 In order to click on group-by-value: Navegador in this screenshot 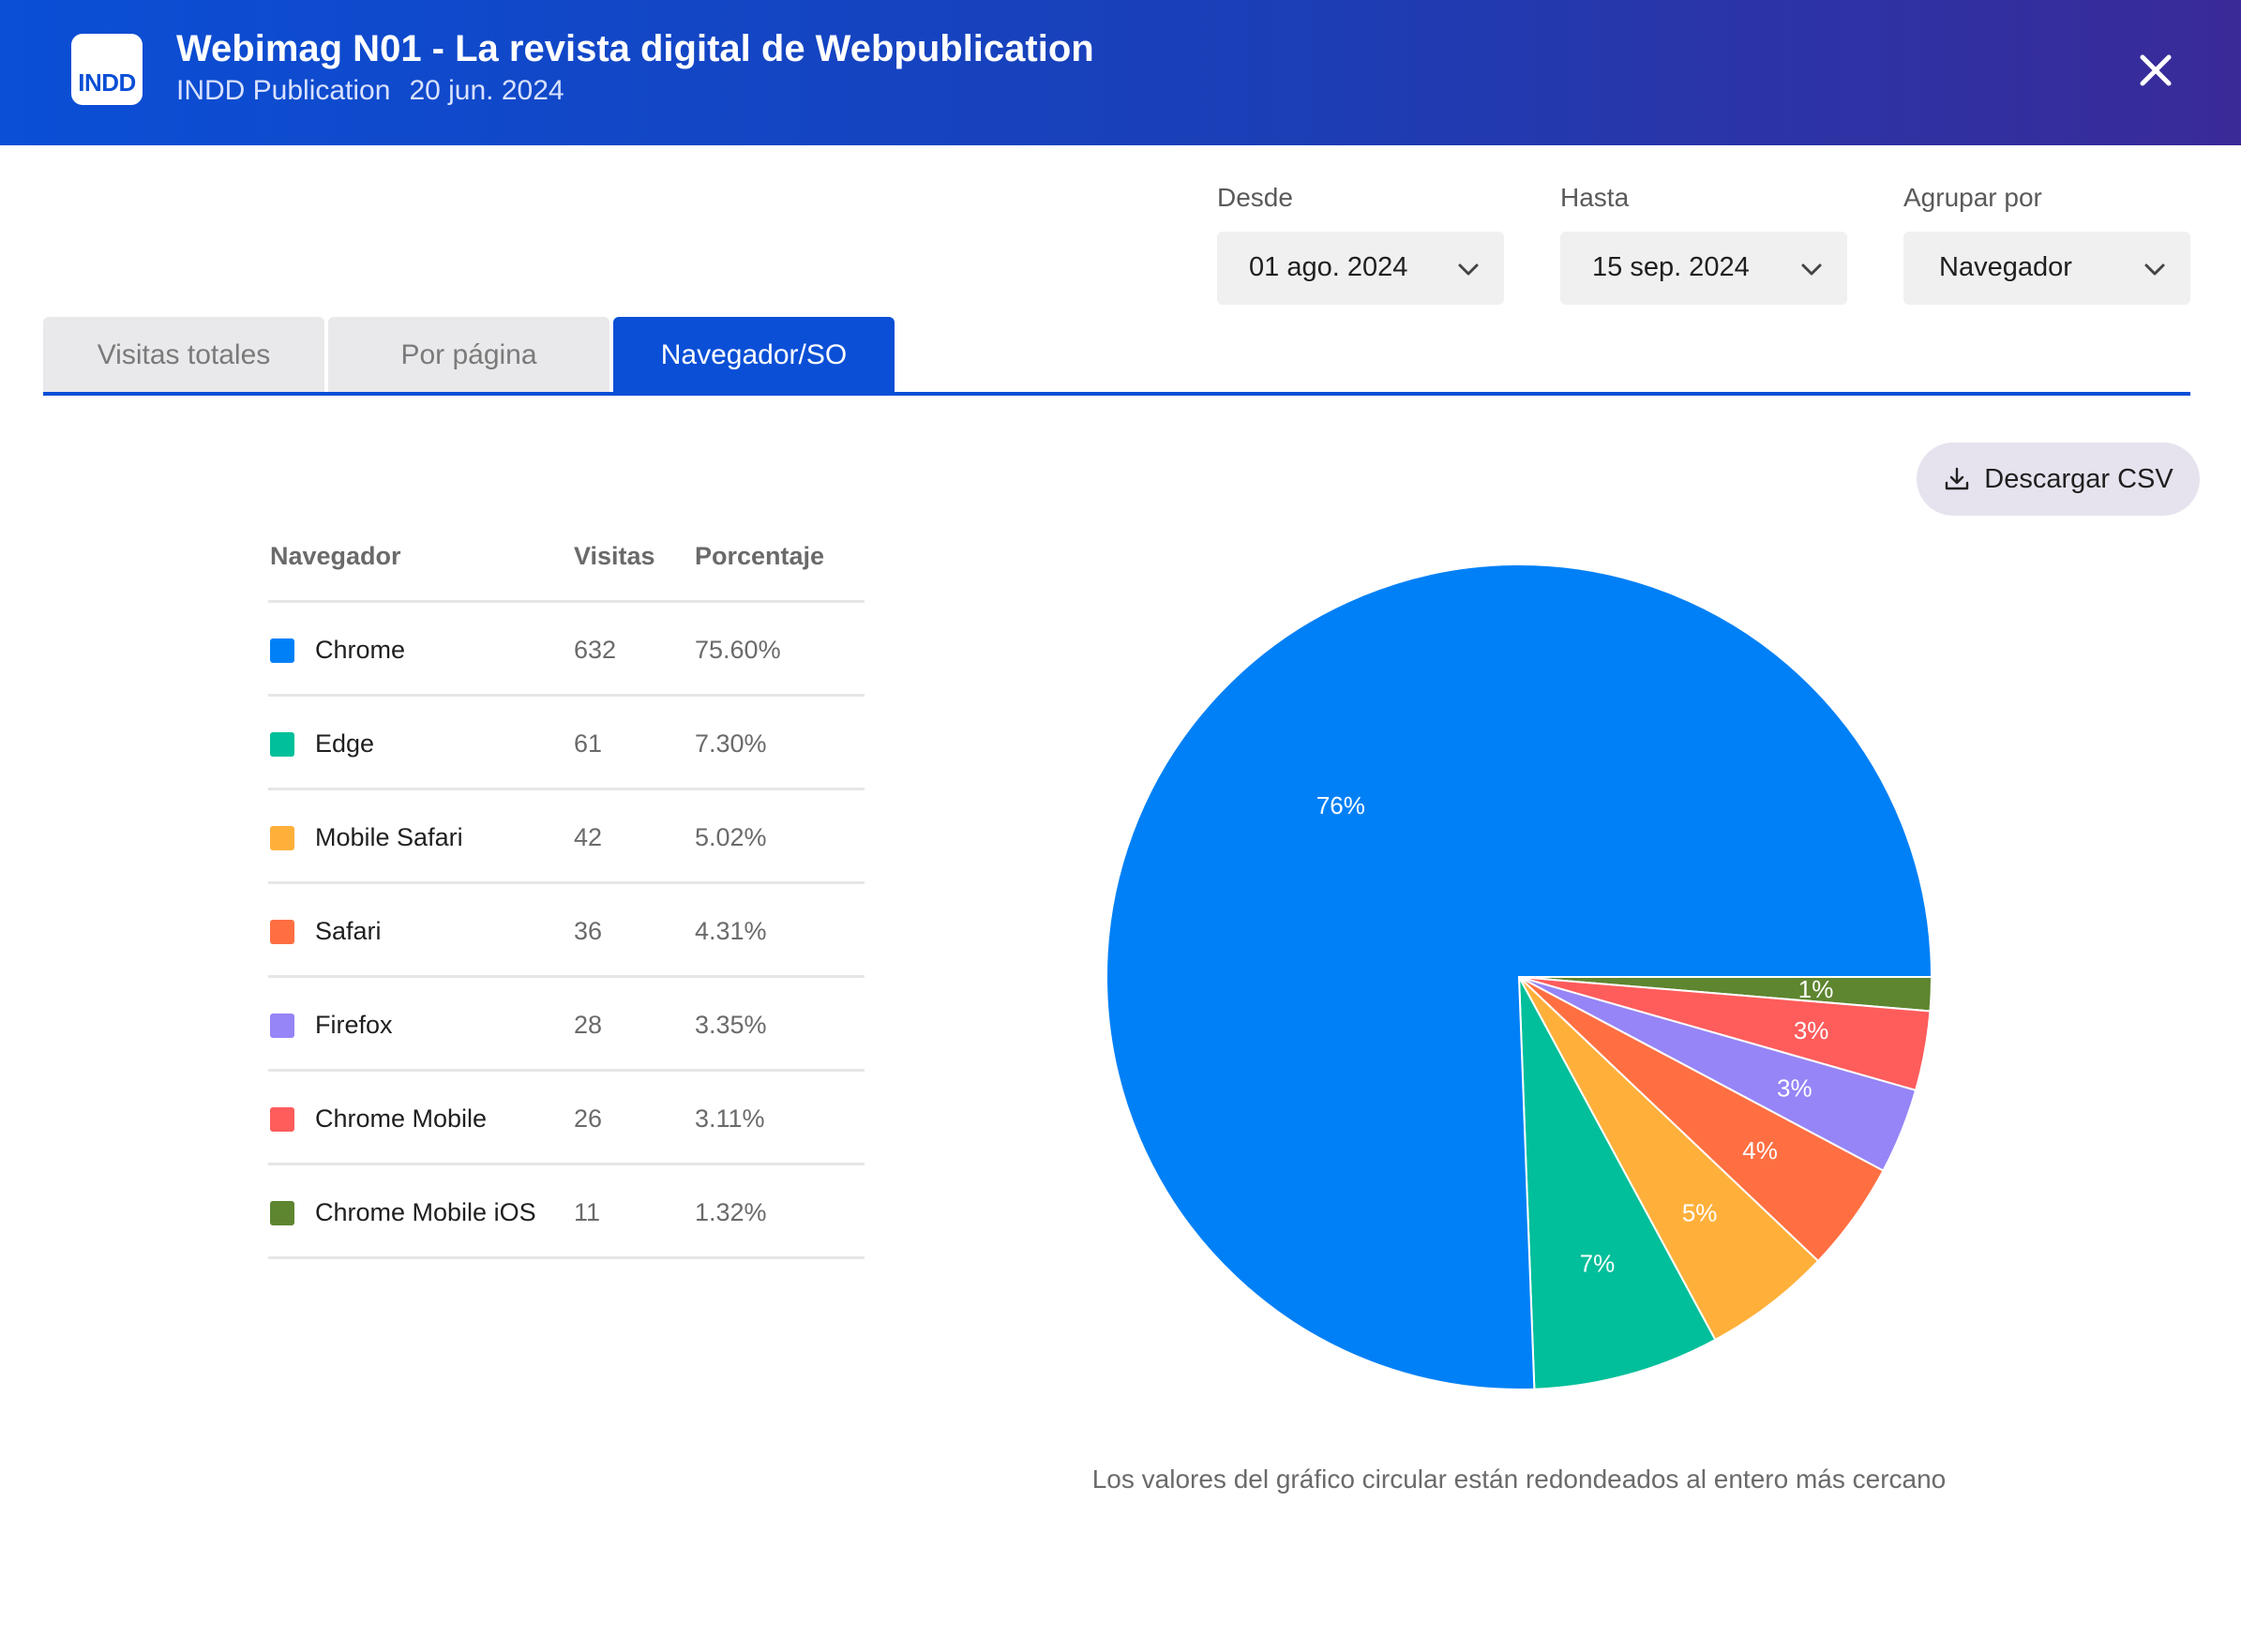, I will do `click(2005, 267)`.